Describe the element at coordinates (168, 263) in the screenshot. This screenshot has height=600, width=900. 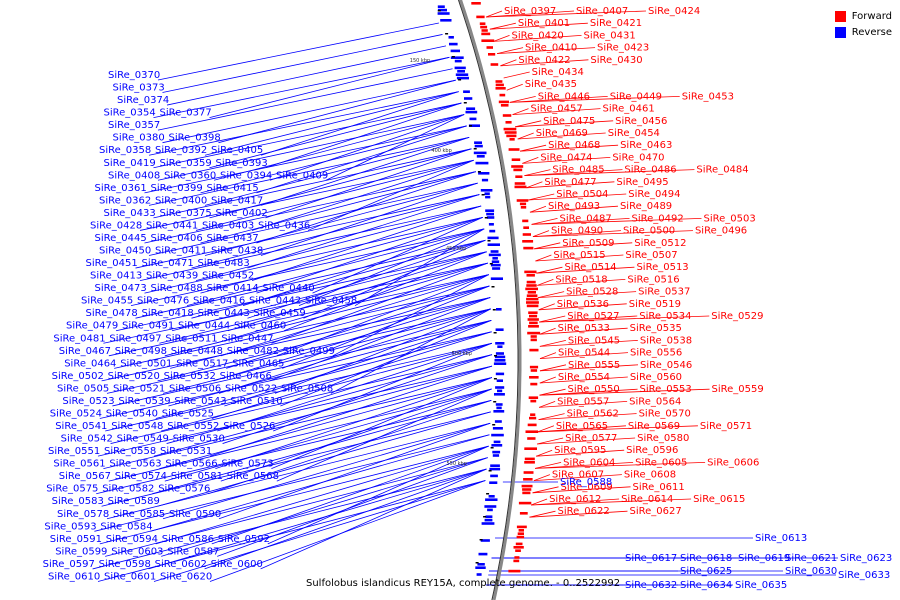
I see `gene-label: SiRe_0471` at that location.